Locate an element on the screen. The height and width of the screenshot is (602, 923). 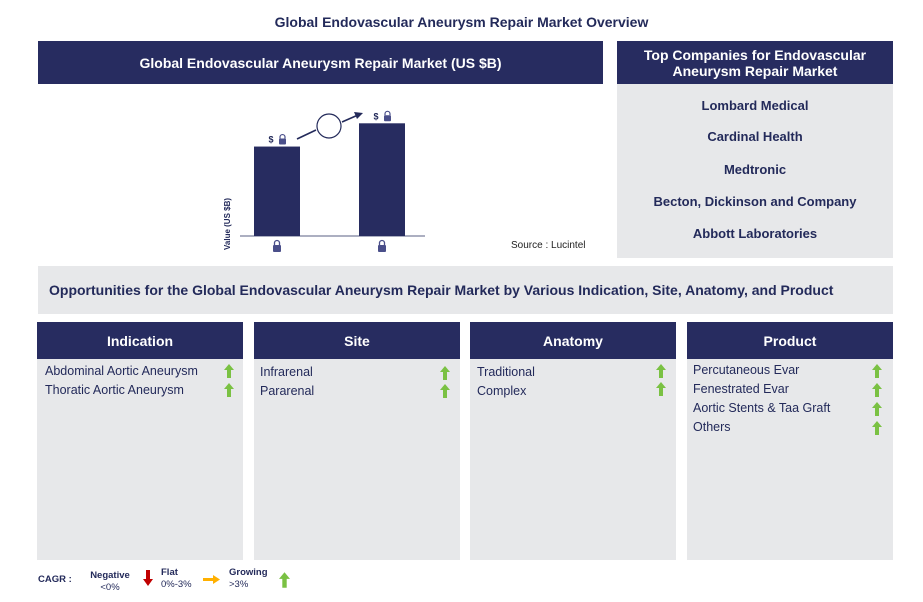
legend-negative: Negative <0% is located at coordinates (110, 582).